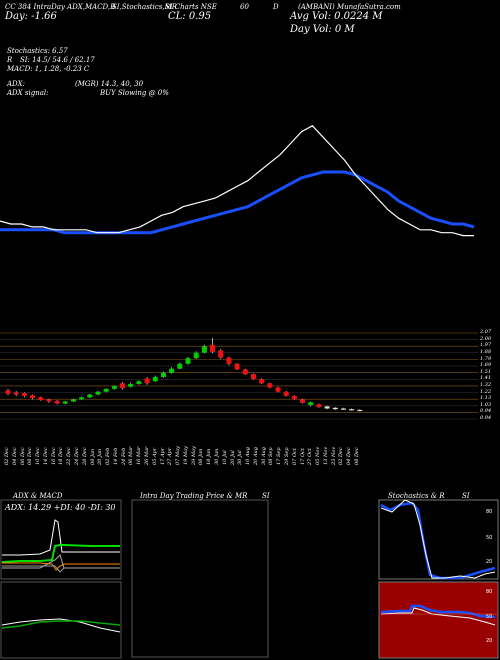 This screenshot has height=660, width=500. Describe the element at coordinates (489, 538) in the screenshot. I see `stoch-tick-50: 50` at that location.